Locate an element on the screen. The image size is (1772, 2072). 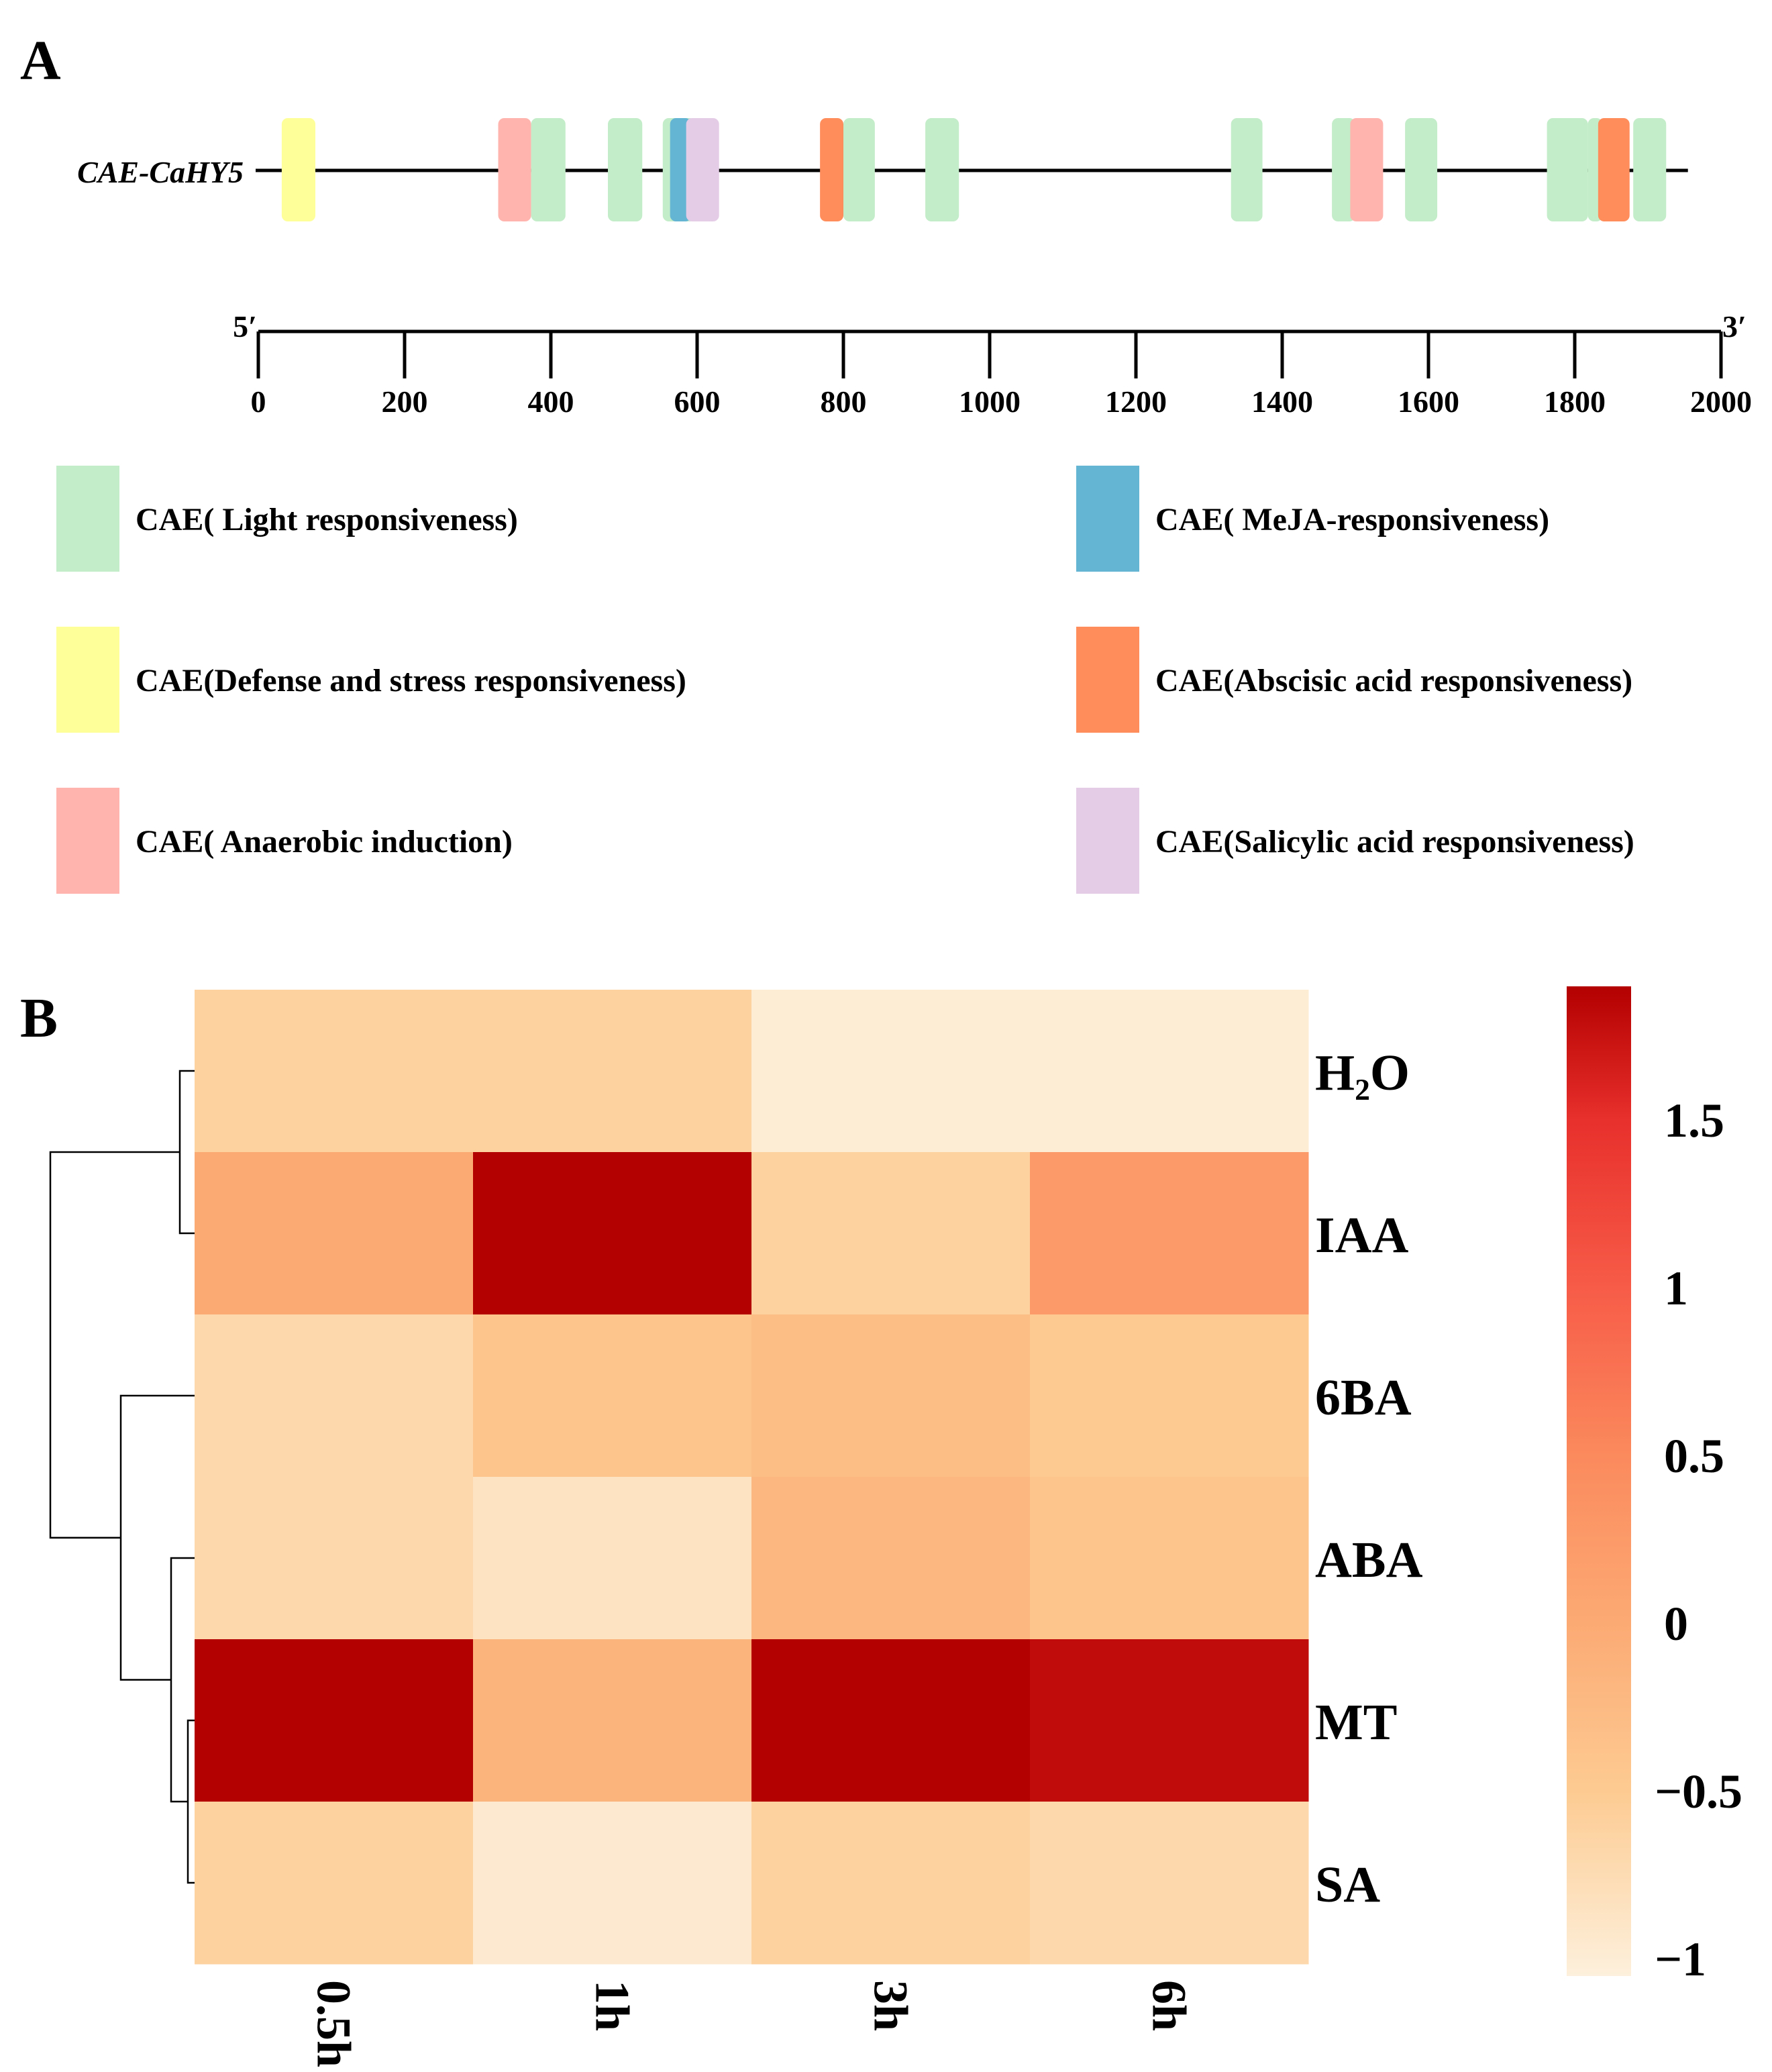
axis-tick-label: 2000 is located at coordinates (1721, 402).